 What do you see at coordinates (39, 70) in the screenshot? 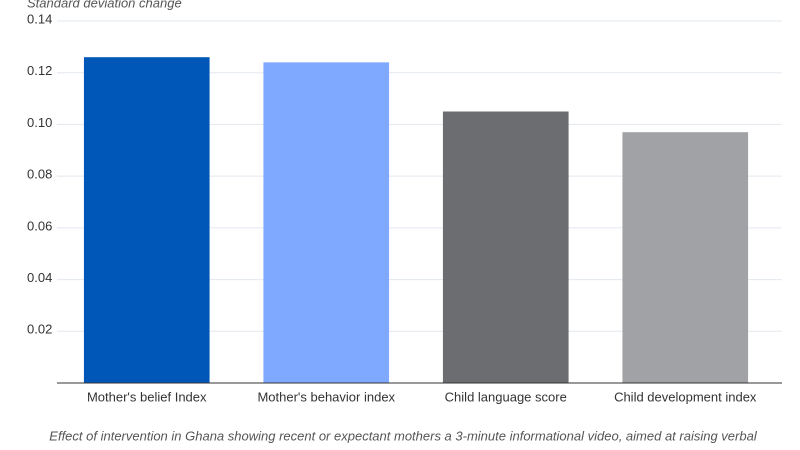
I see `y-tick-label: 0.12` at bounding box center [39, 70].